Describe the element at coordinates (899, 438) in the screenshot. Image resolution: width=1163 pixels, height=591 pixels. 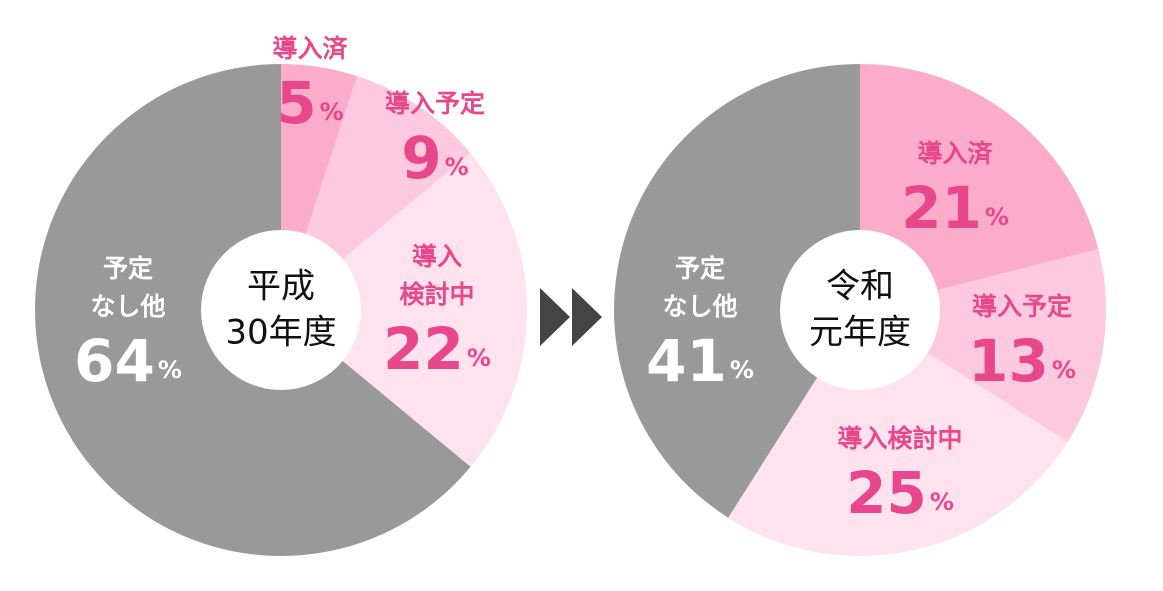
I see `category-label: 導入検討中` at that location.